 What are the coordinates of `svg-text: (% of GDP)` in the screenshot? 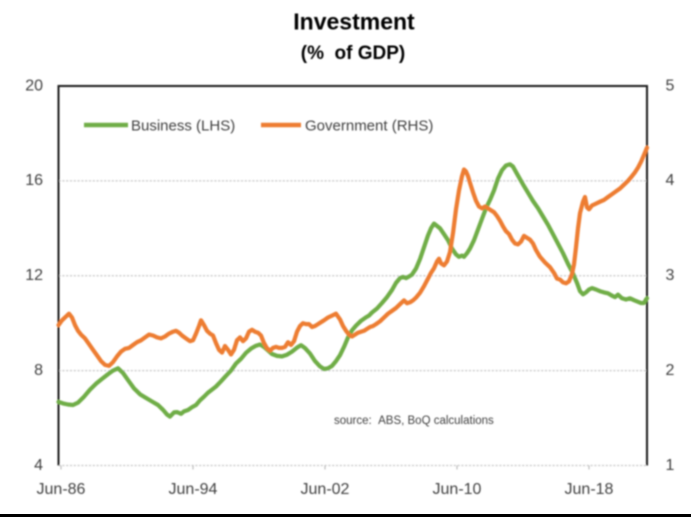 It's located at (353, 53).